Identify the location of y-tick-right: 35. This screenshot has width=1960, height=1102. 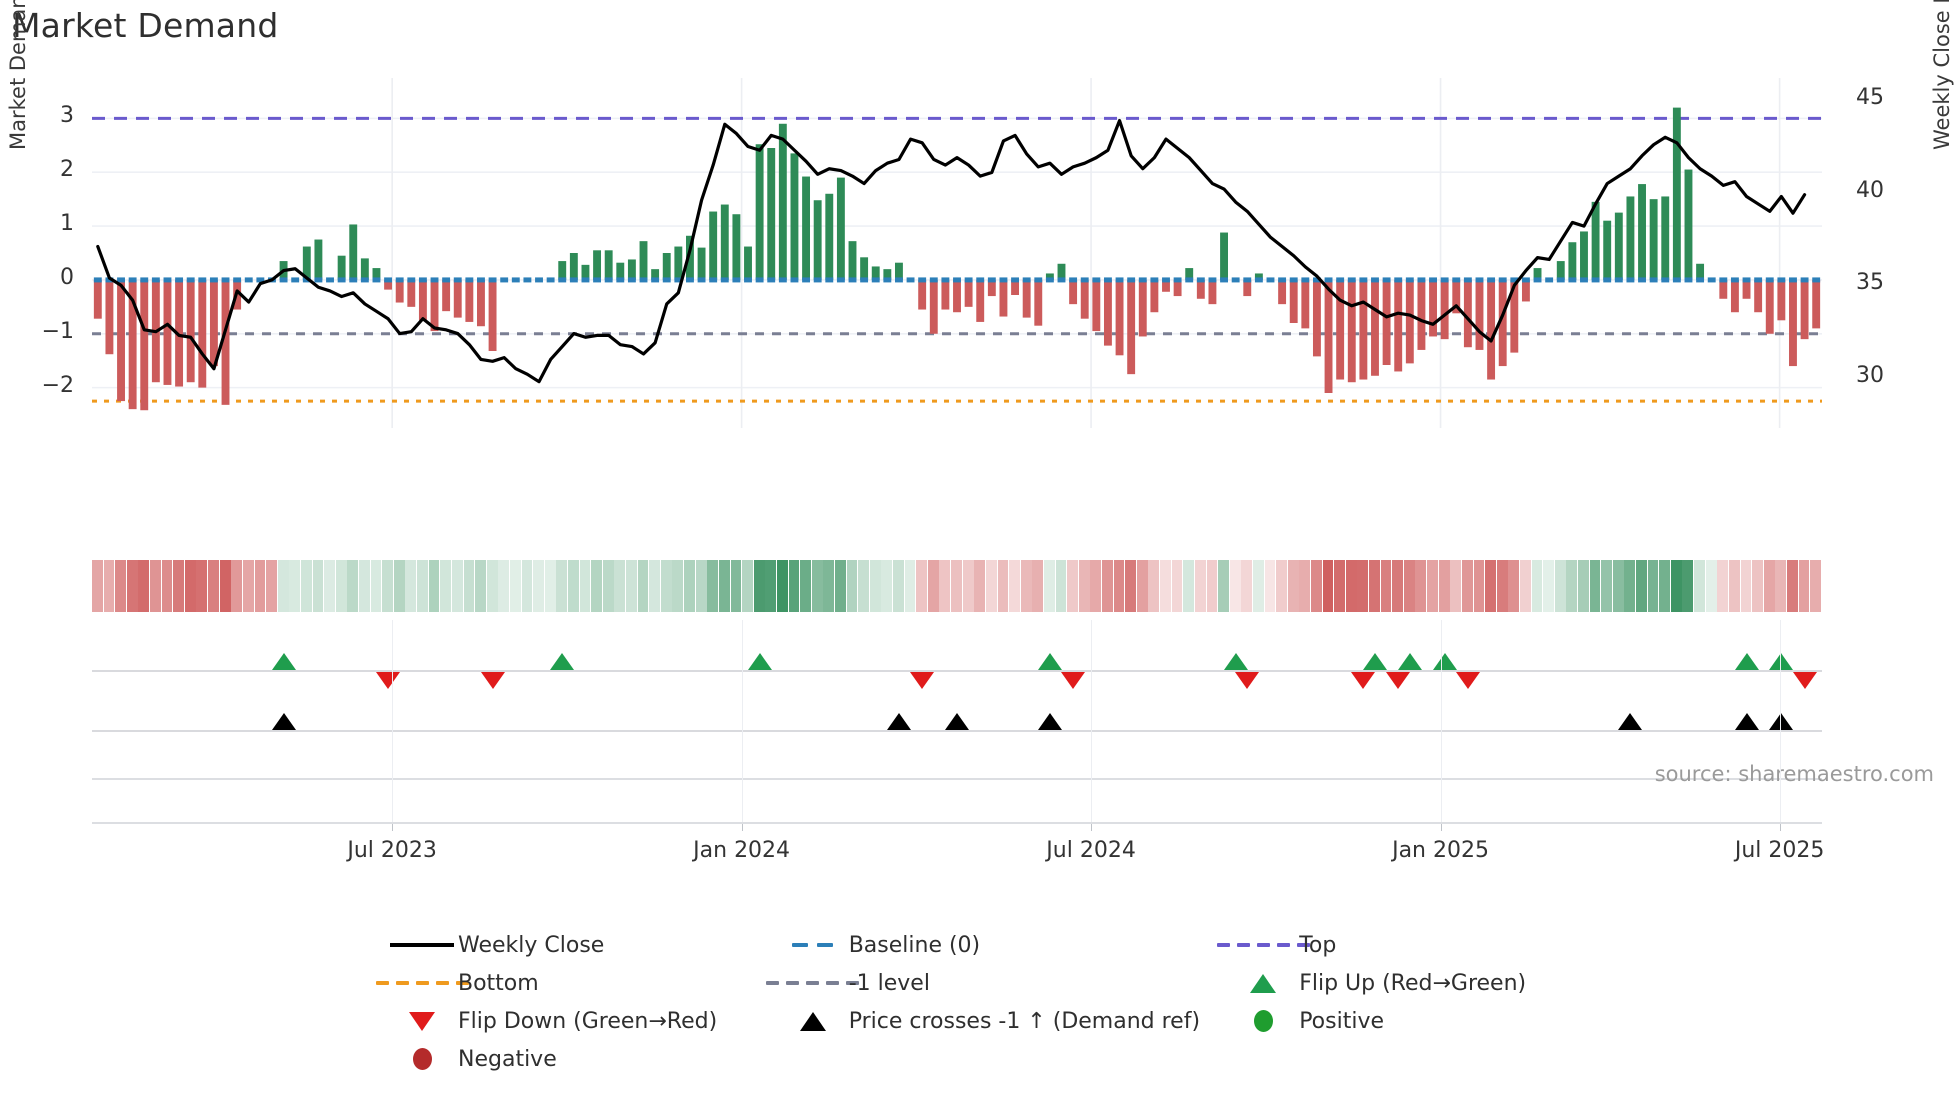
(1870, 283).